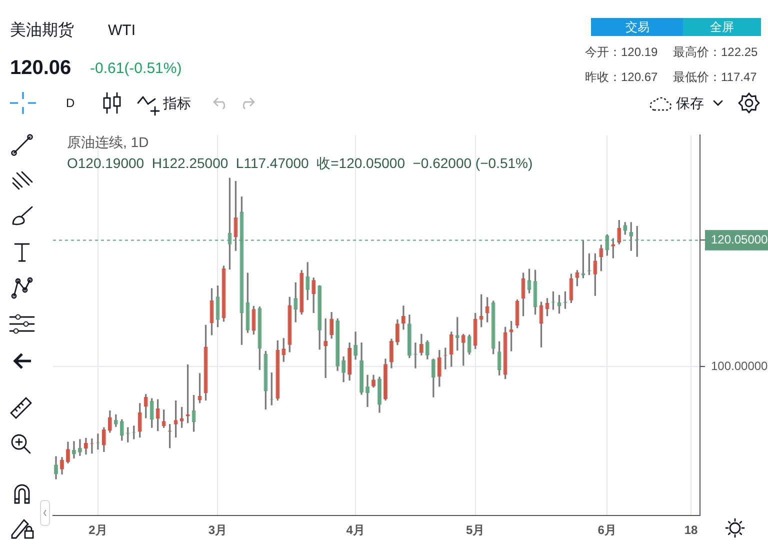 This screenshot has height=551, width=768. Describe the element at coordinates (70, 103) in the screenshot. I see `text: D` at that location.